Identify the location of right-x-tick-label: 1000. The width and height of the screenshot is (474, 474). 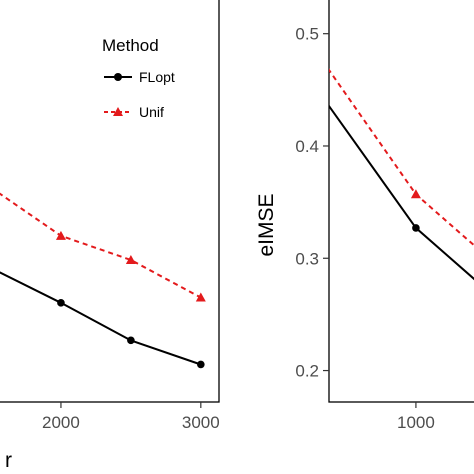
(416, 422).